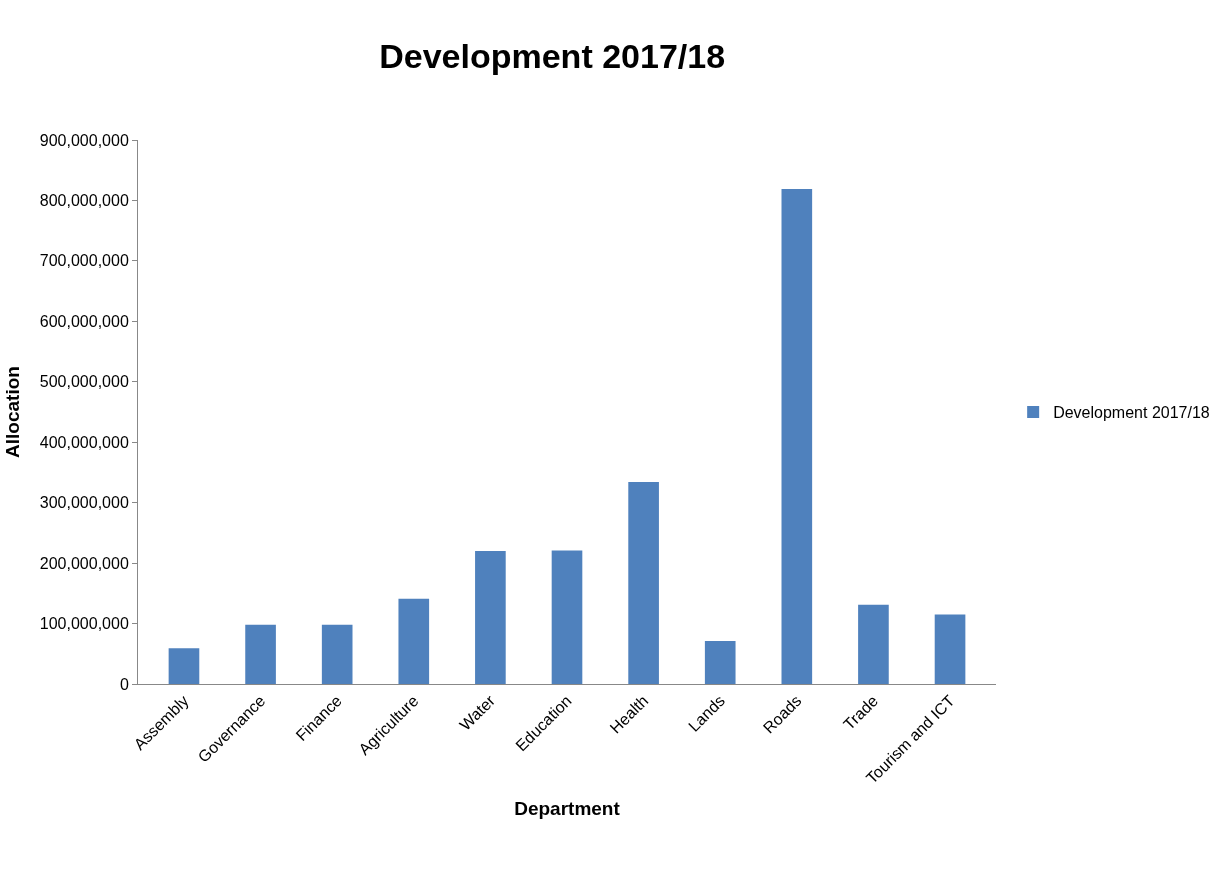  Describe the element at coordinates (1131, 413) in the screenshot. I see `legend-label: Development 2017/18` at that location.